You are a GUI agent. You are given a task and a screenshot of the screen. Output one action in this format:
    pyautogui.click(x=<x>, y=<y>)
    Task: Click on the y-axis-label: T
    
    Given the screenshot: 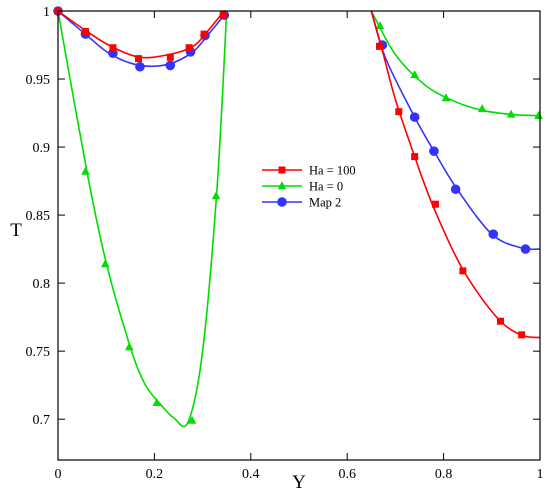 What is the action you would take?
    pyautogui.click(x=16, y=230)
    